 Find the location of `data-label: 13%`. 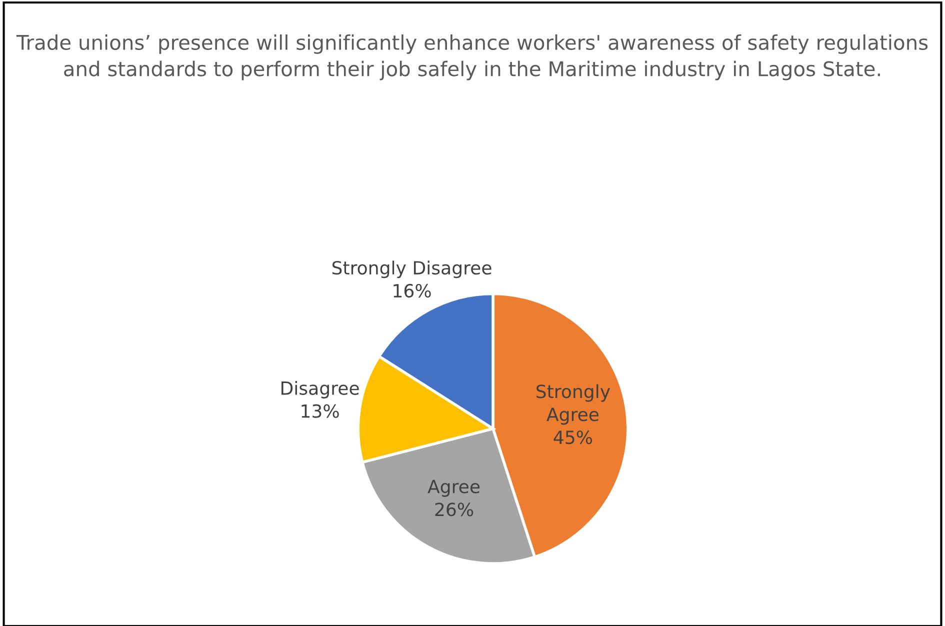

data-label: 13% is located at coordinates (320, 411).